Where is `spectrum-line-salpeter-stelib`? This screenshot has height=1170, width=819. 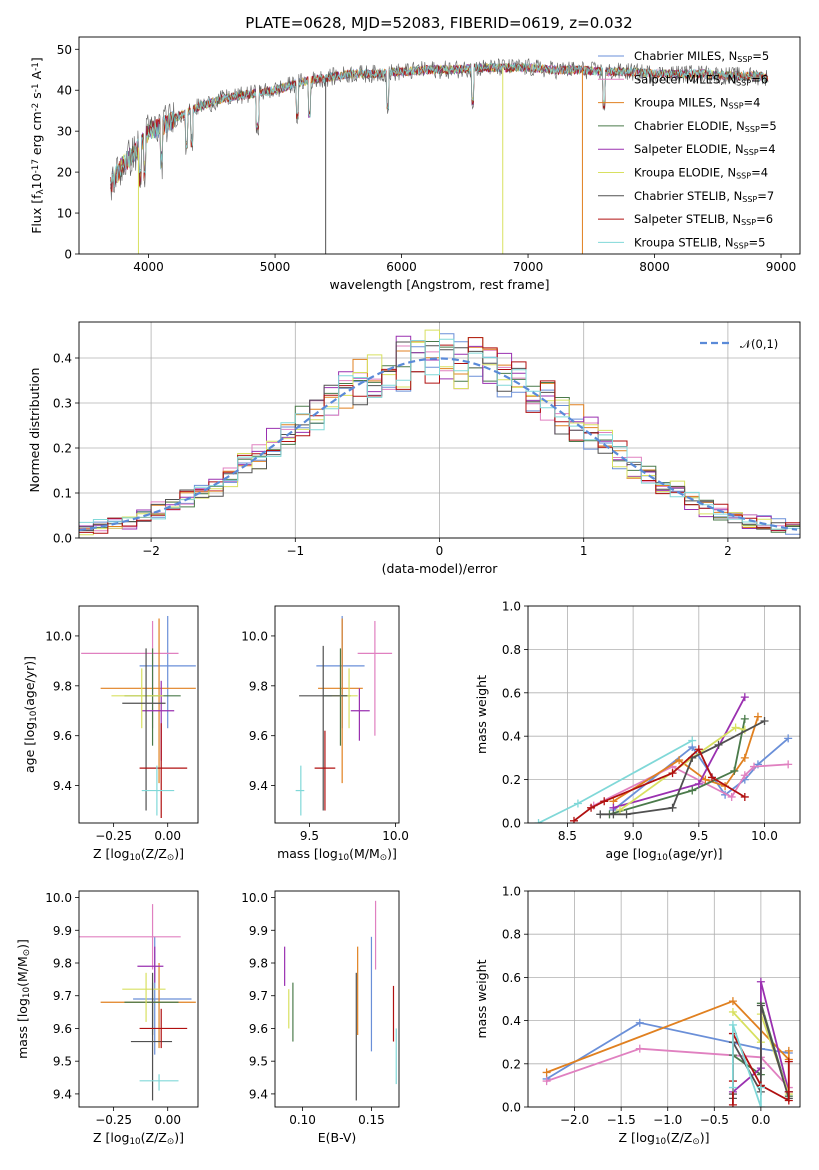
spectrum-line-salpeter-stelib is located at coordinates (439, 127).